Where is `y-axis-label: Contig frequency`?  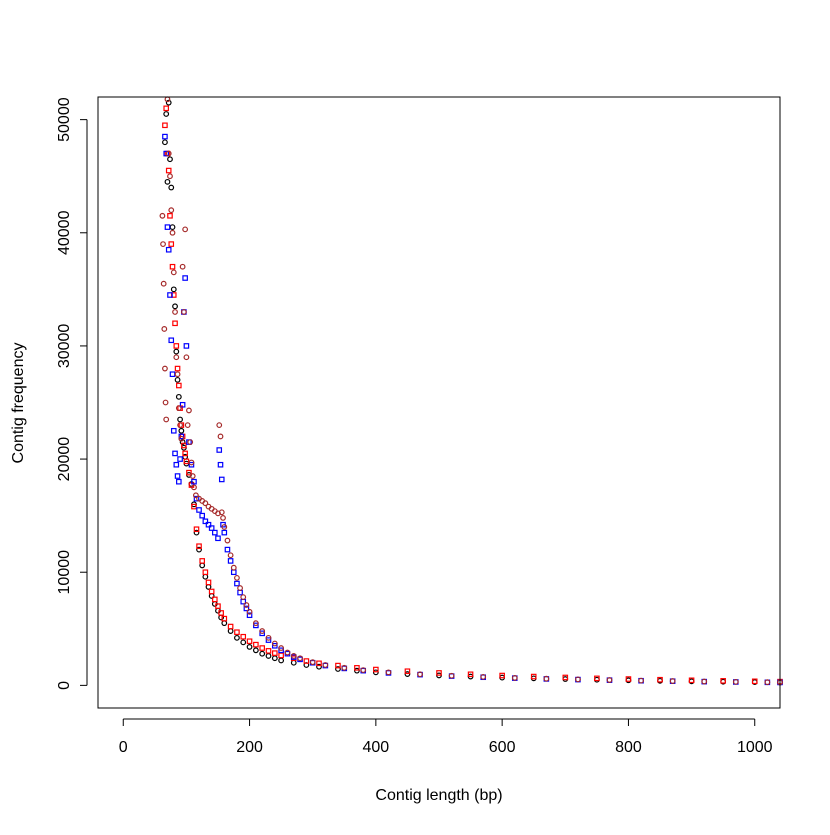
y-axis-label: Contig frequency is located at coordinates (18, 403).